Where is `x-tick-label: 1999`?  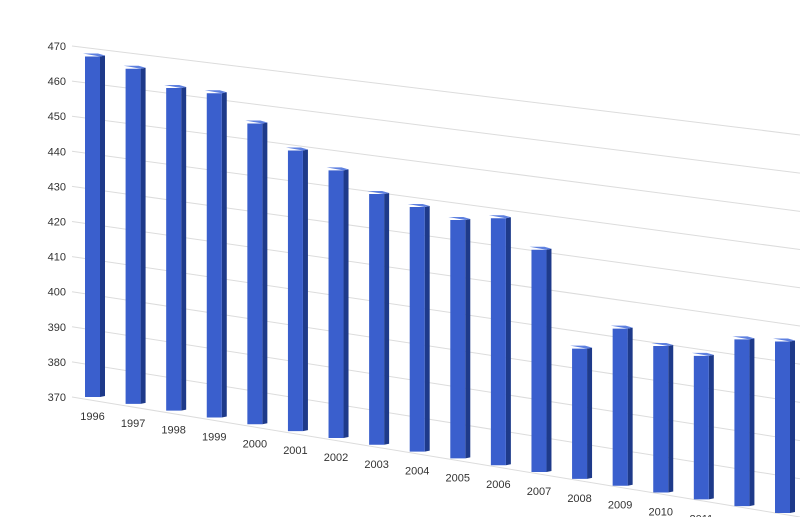 x-tick-label: 1999 is located at coordinates (214, 437).